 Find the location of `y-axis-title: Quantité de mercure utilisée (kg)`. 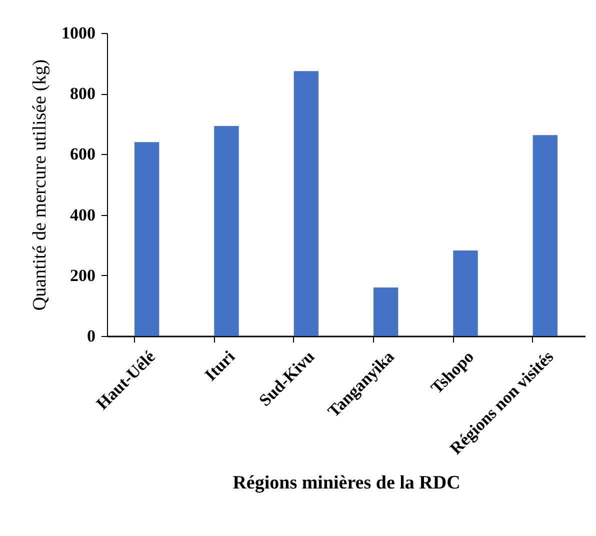

y-axis-title: Quantité de mercure utilisée (kg) is located at coordinates (40, 185).